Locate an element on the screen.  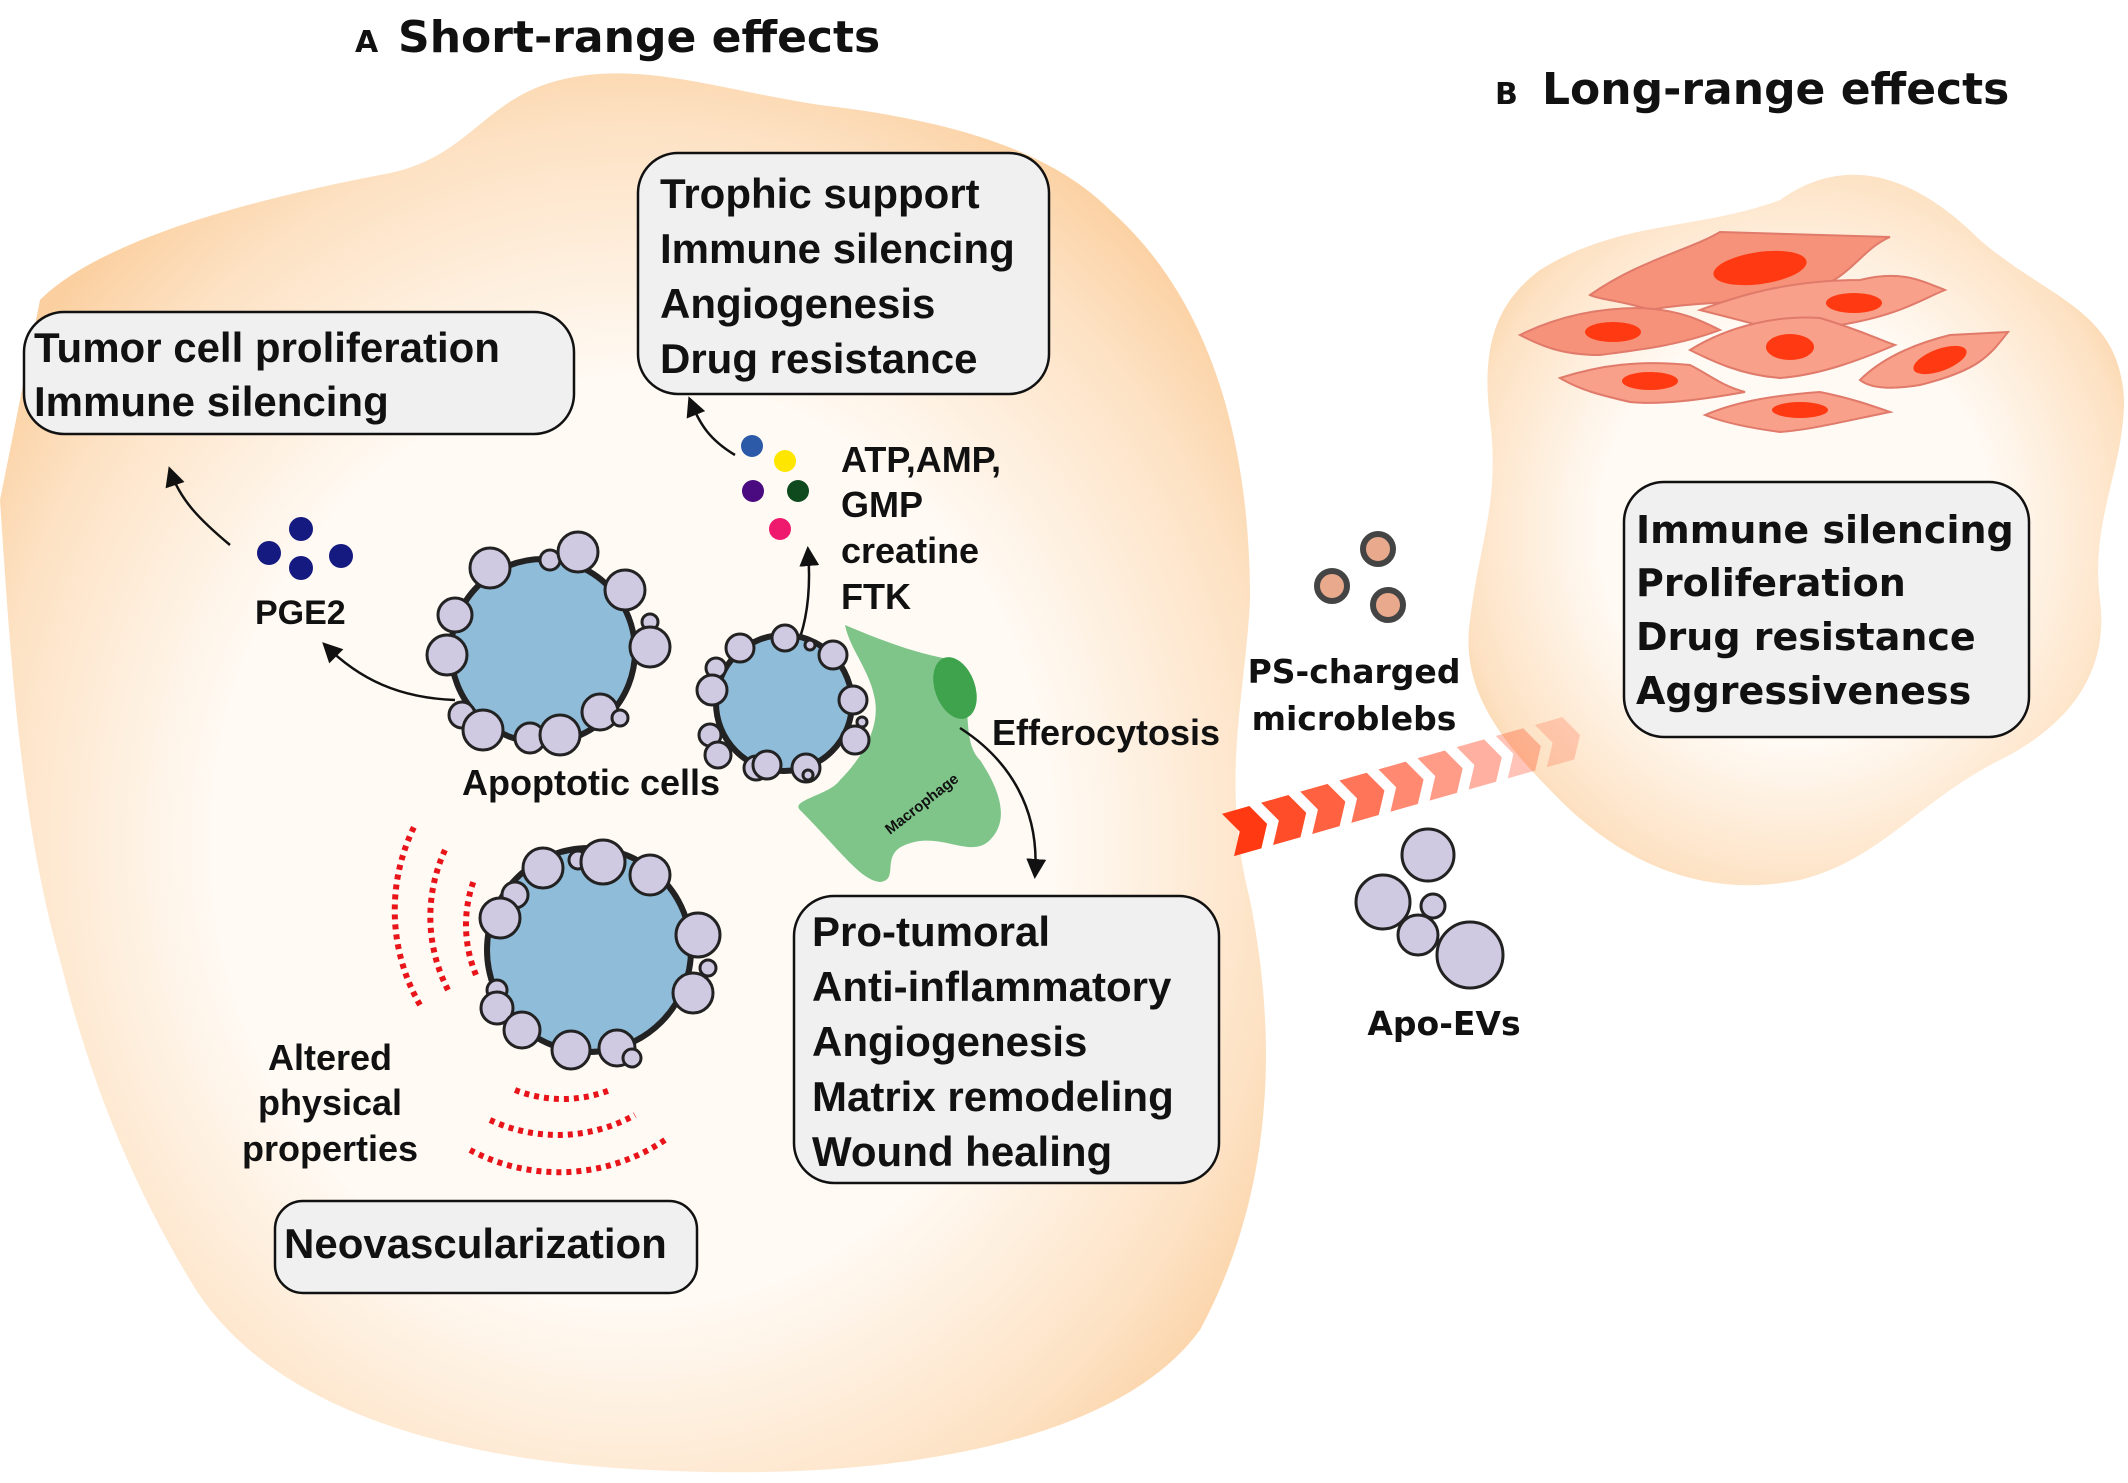
svg-text: Wound healing is located at coordinates (962, 1151).